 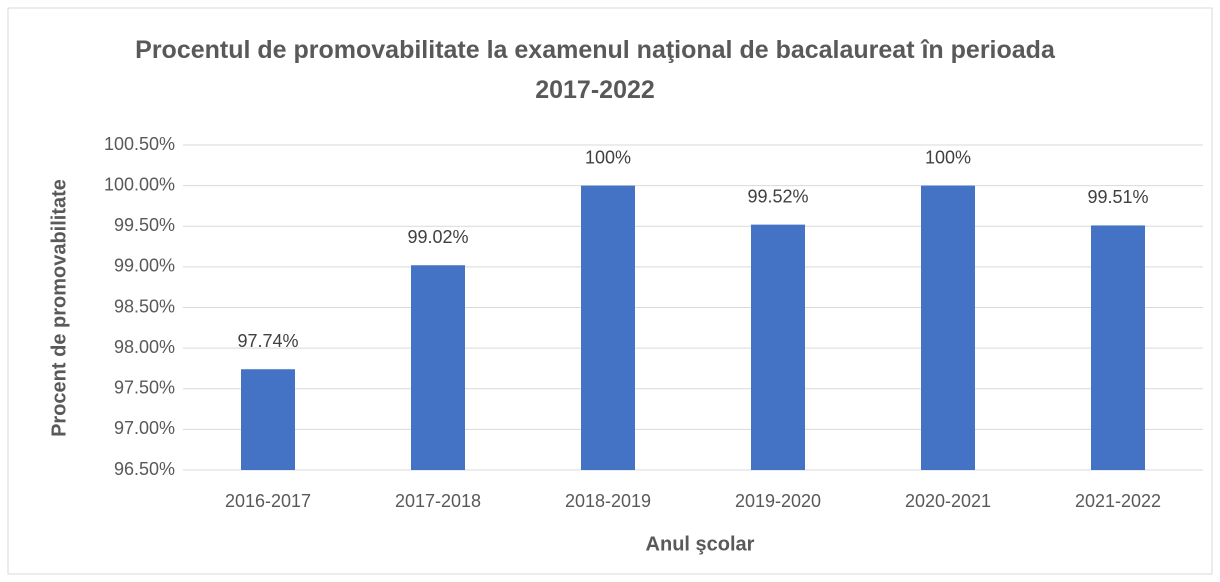 What do you see at coordinates (139, 184) in the screenshot?
I see `y-tick-label: 100.00%` at bounding box center [139, 184].